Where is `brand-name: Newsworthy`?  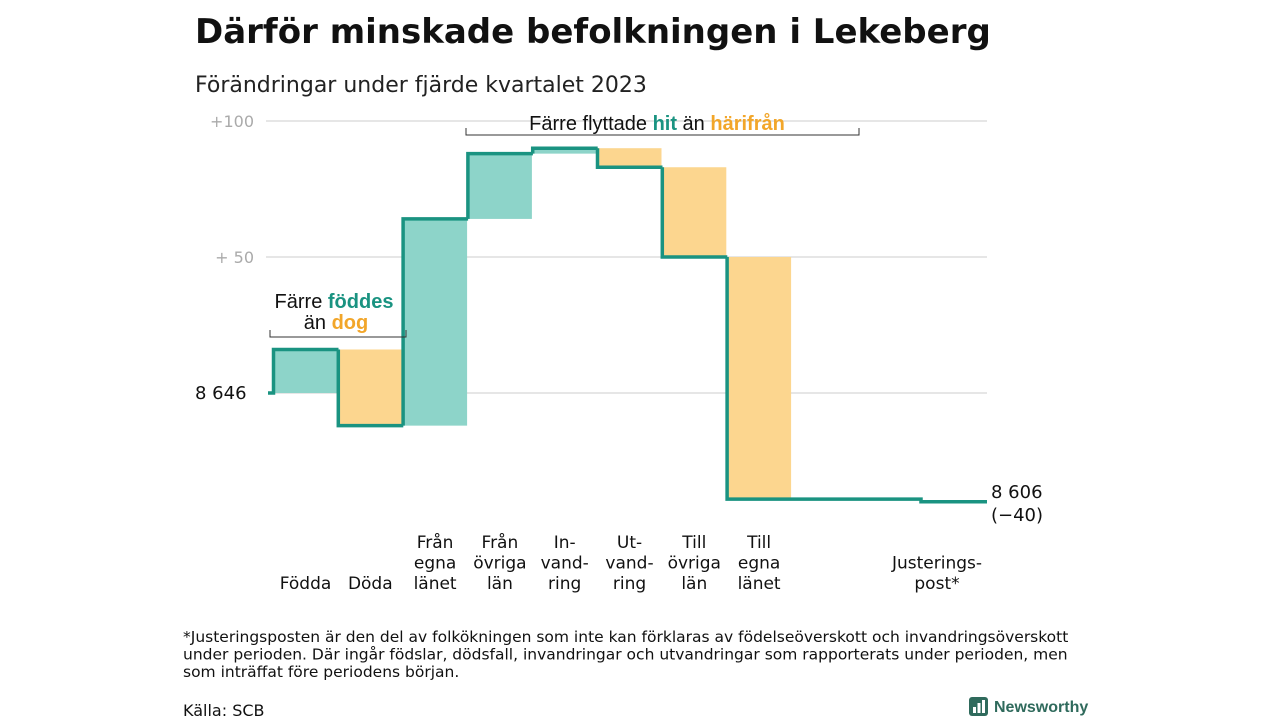 brand-name: Newsworthy is located at coordinates (1041, 707).